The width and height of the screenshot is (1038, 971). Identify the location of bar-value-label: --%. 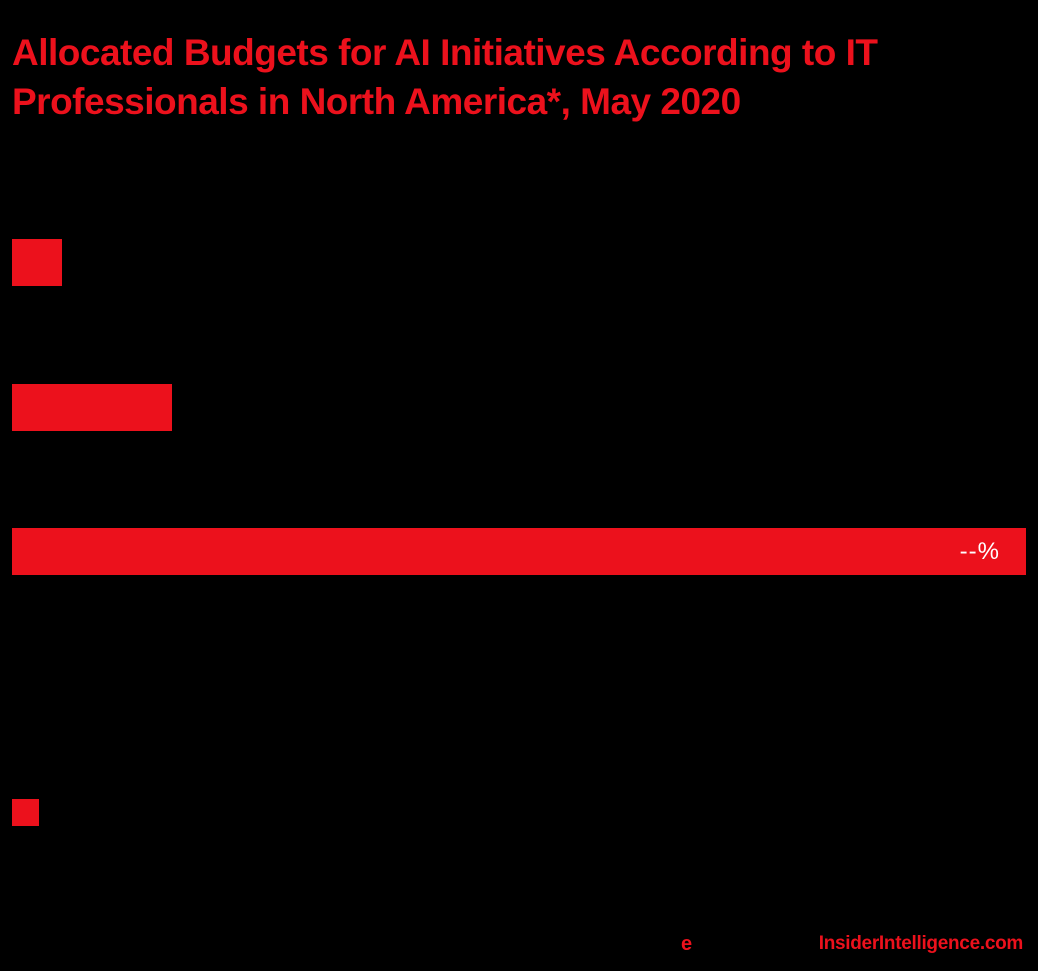
(979, 551).